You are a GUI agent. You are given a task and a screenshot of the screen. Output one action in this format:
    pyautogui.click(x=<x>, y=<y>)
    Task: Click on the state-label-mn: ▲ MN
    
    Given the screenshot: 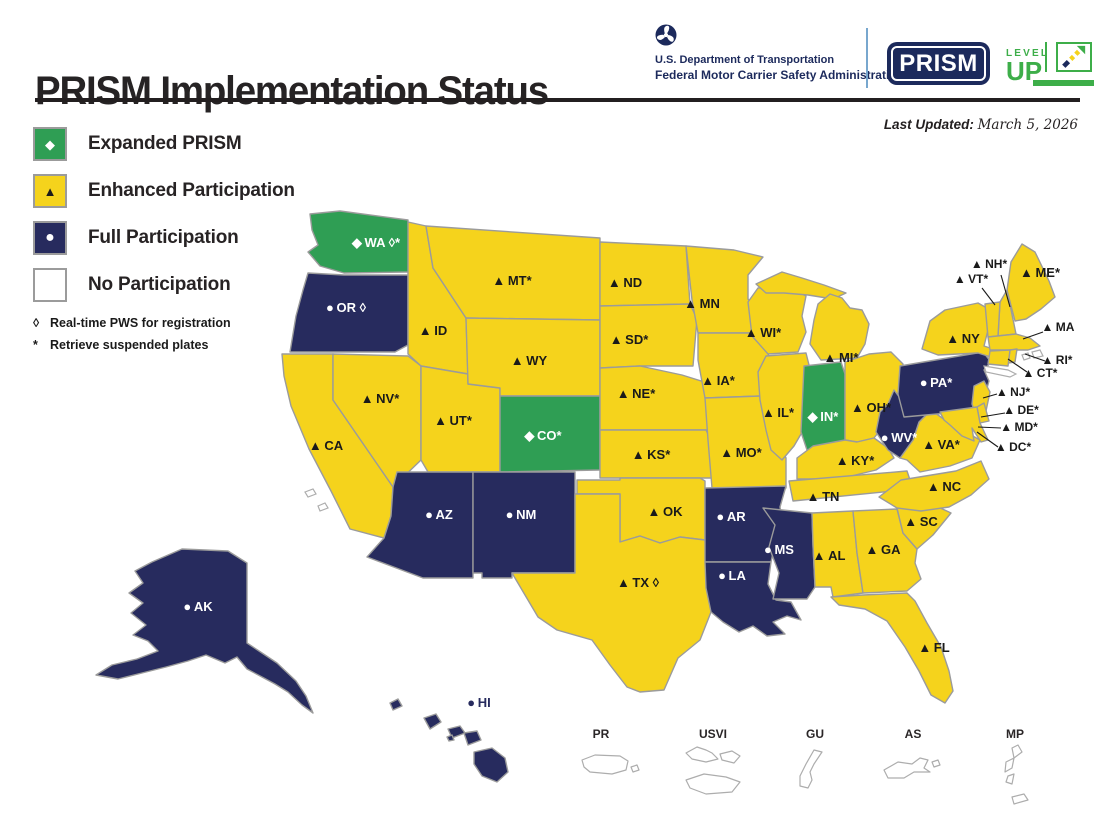 What is the action you would take?
    pyautogui.click(x=702, y=303)
    